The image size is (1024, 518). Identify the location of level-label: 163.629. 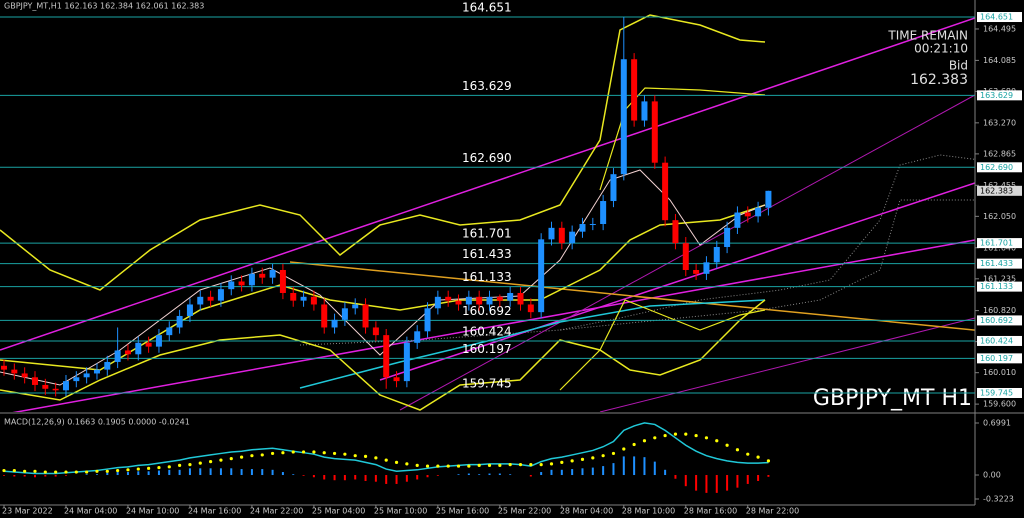
(487, 86).